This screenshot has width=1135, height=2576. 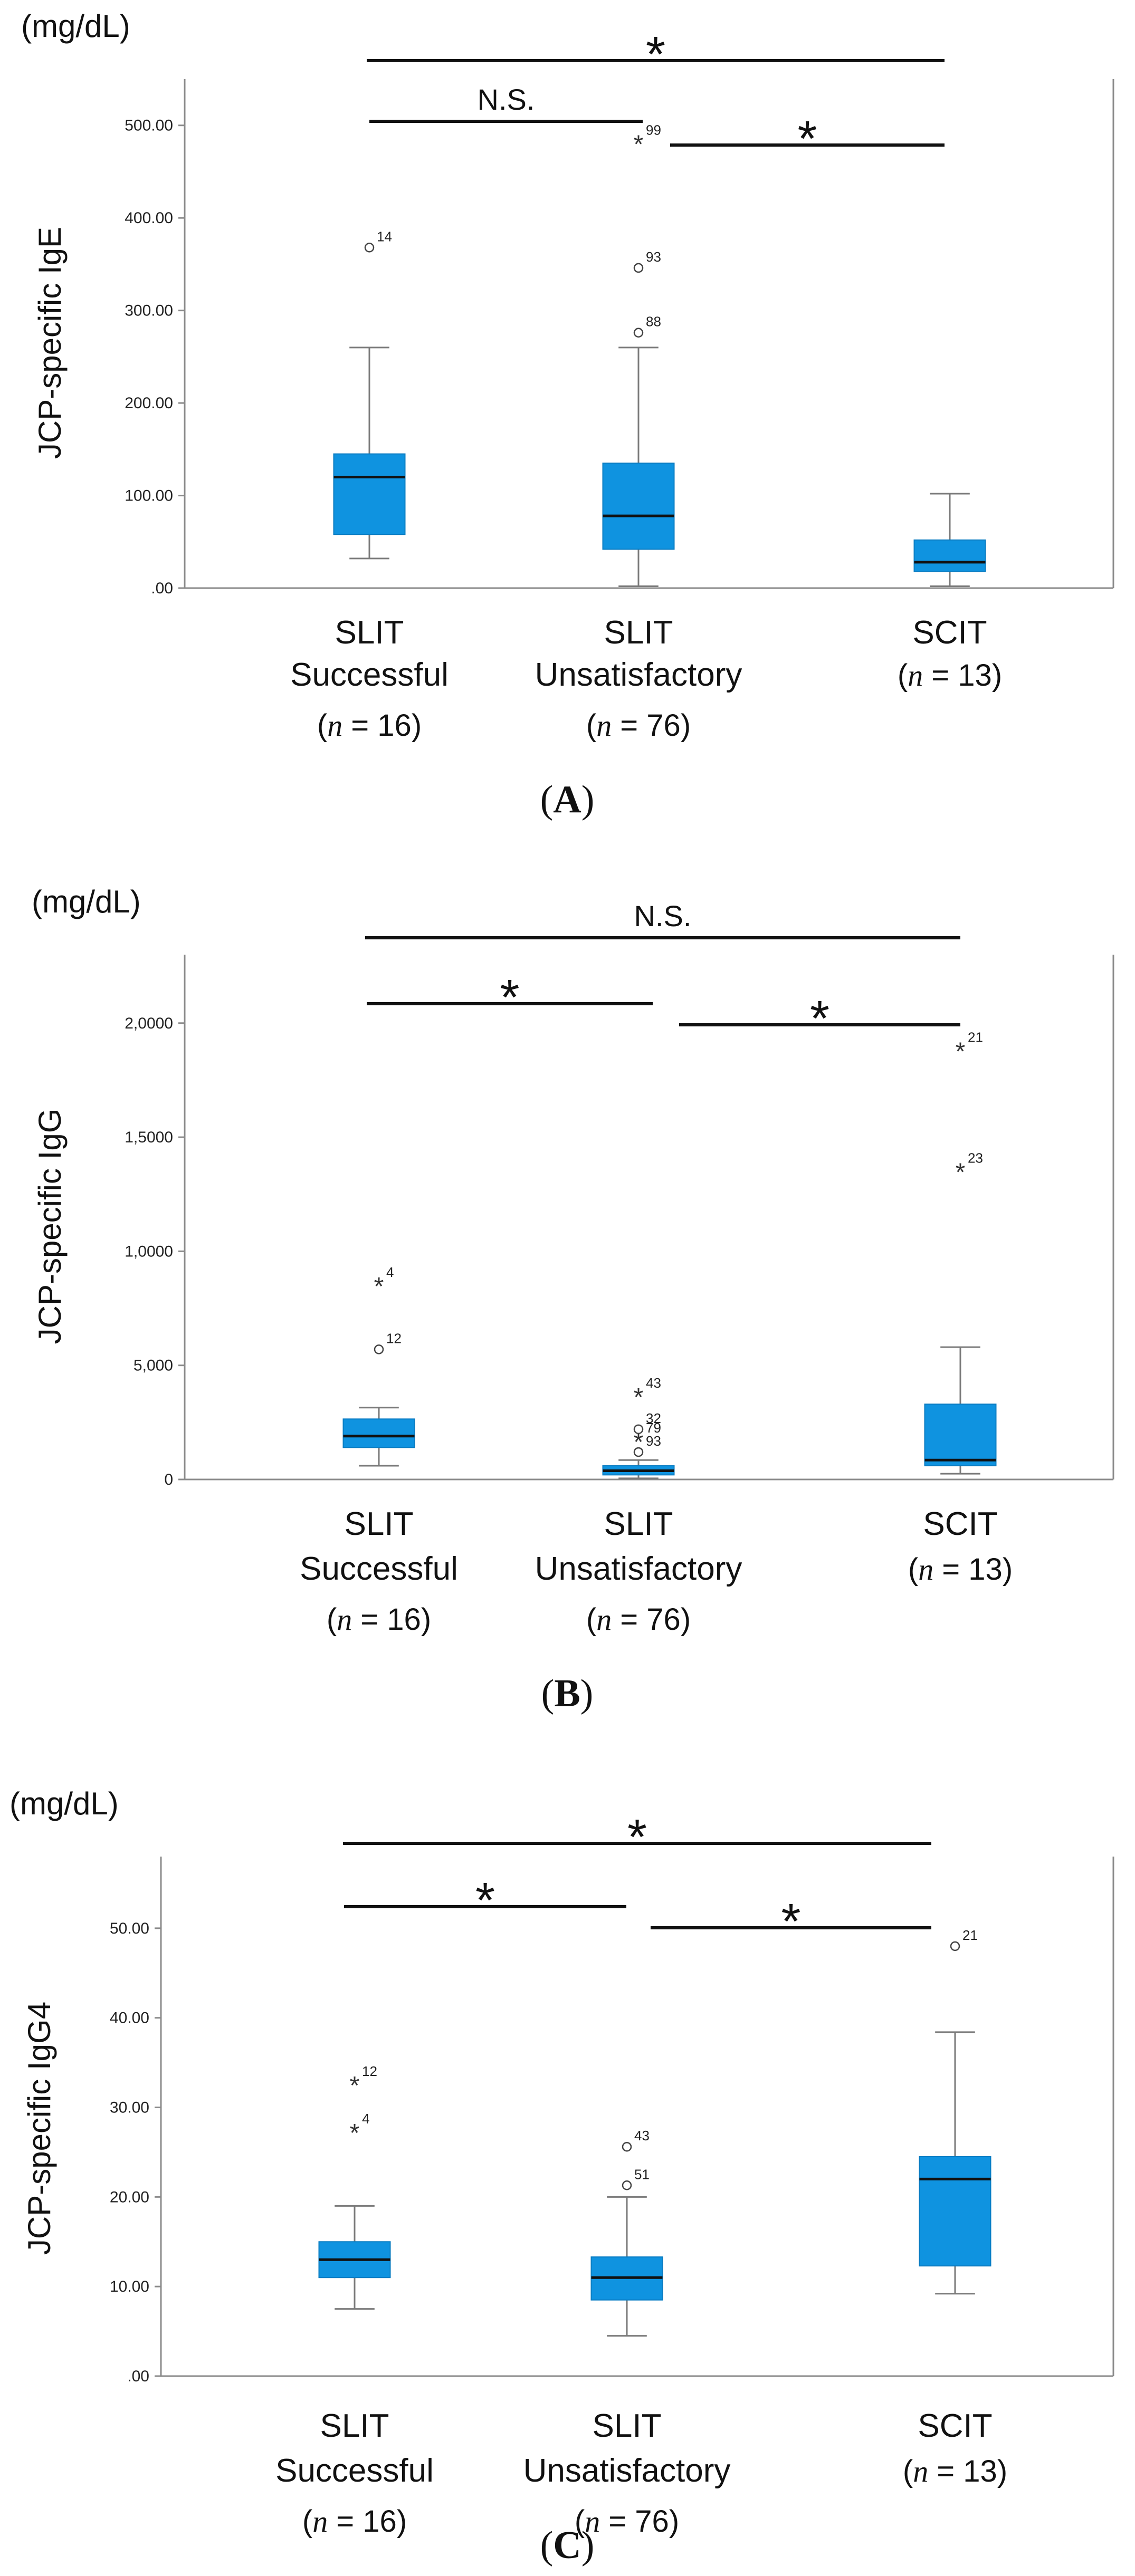 What do you see at coordinates (653, 1418) in the screenshot?
I see `outlier-case-label: 32` at bounding box center [653, 1418].